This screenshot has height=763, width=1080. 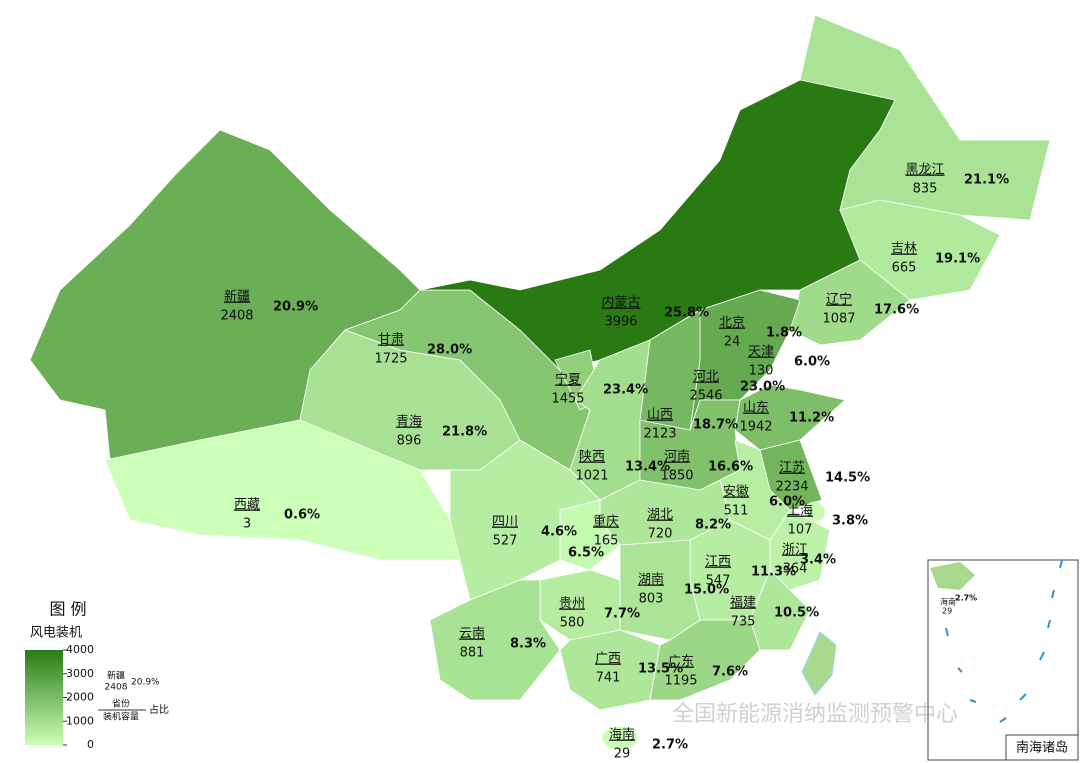 I want to click on province-capacity: 1850, so click(x=676, y=476).